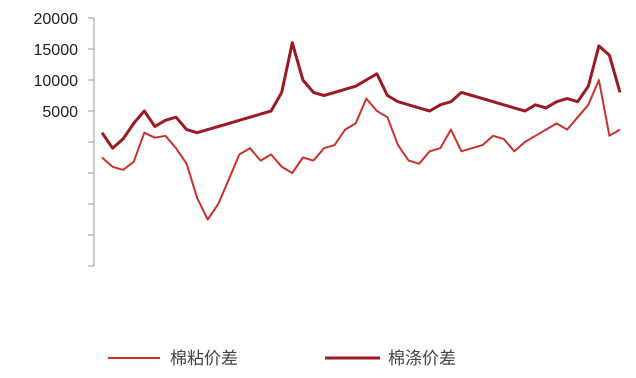  I want to click on y-tick-label: 15000, so click(56, 50).